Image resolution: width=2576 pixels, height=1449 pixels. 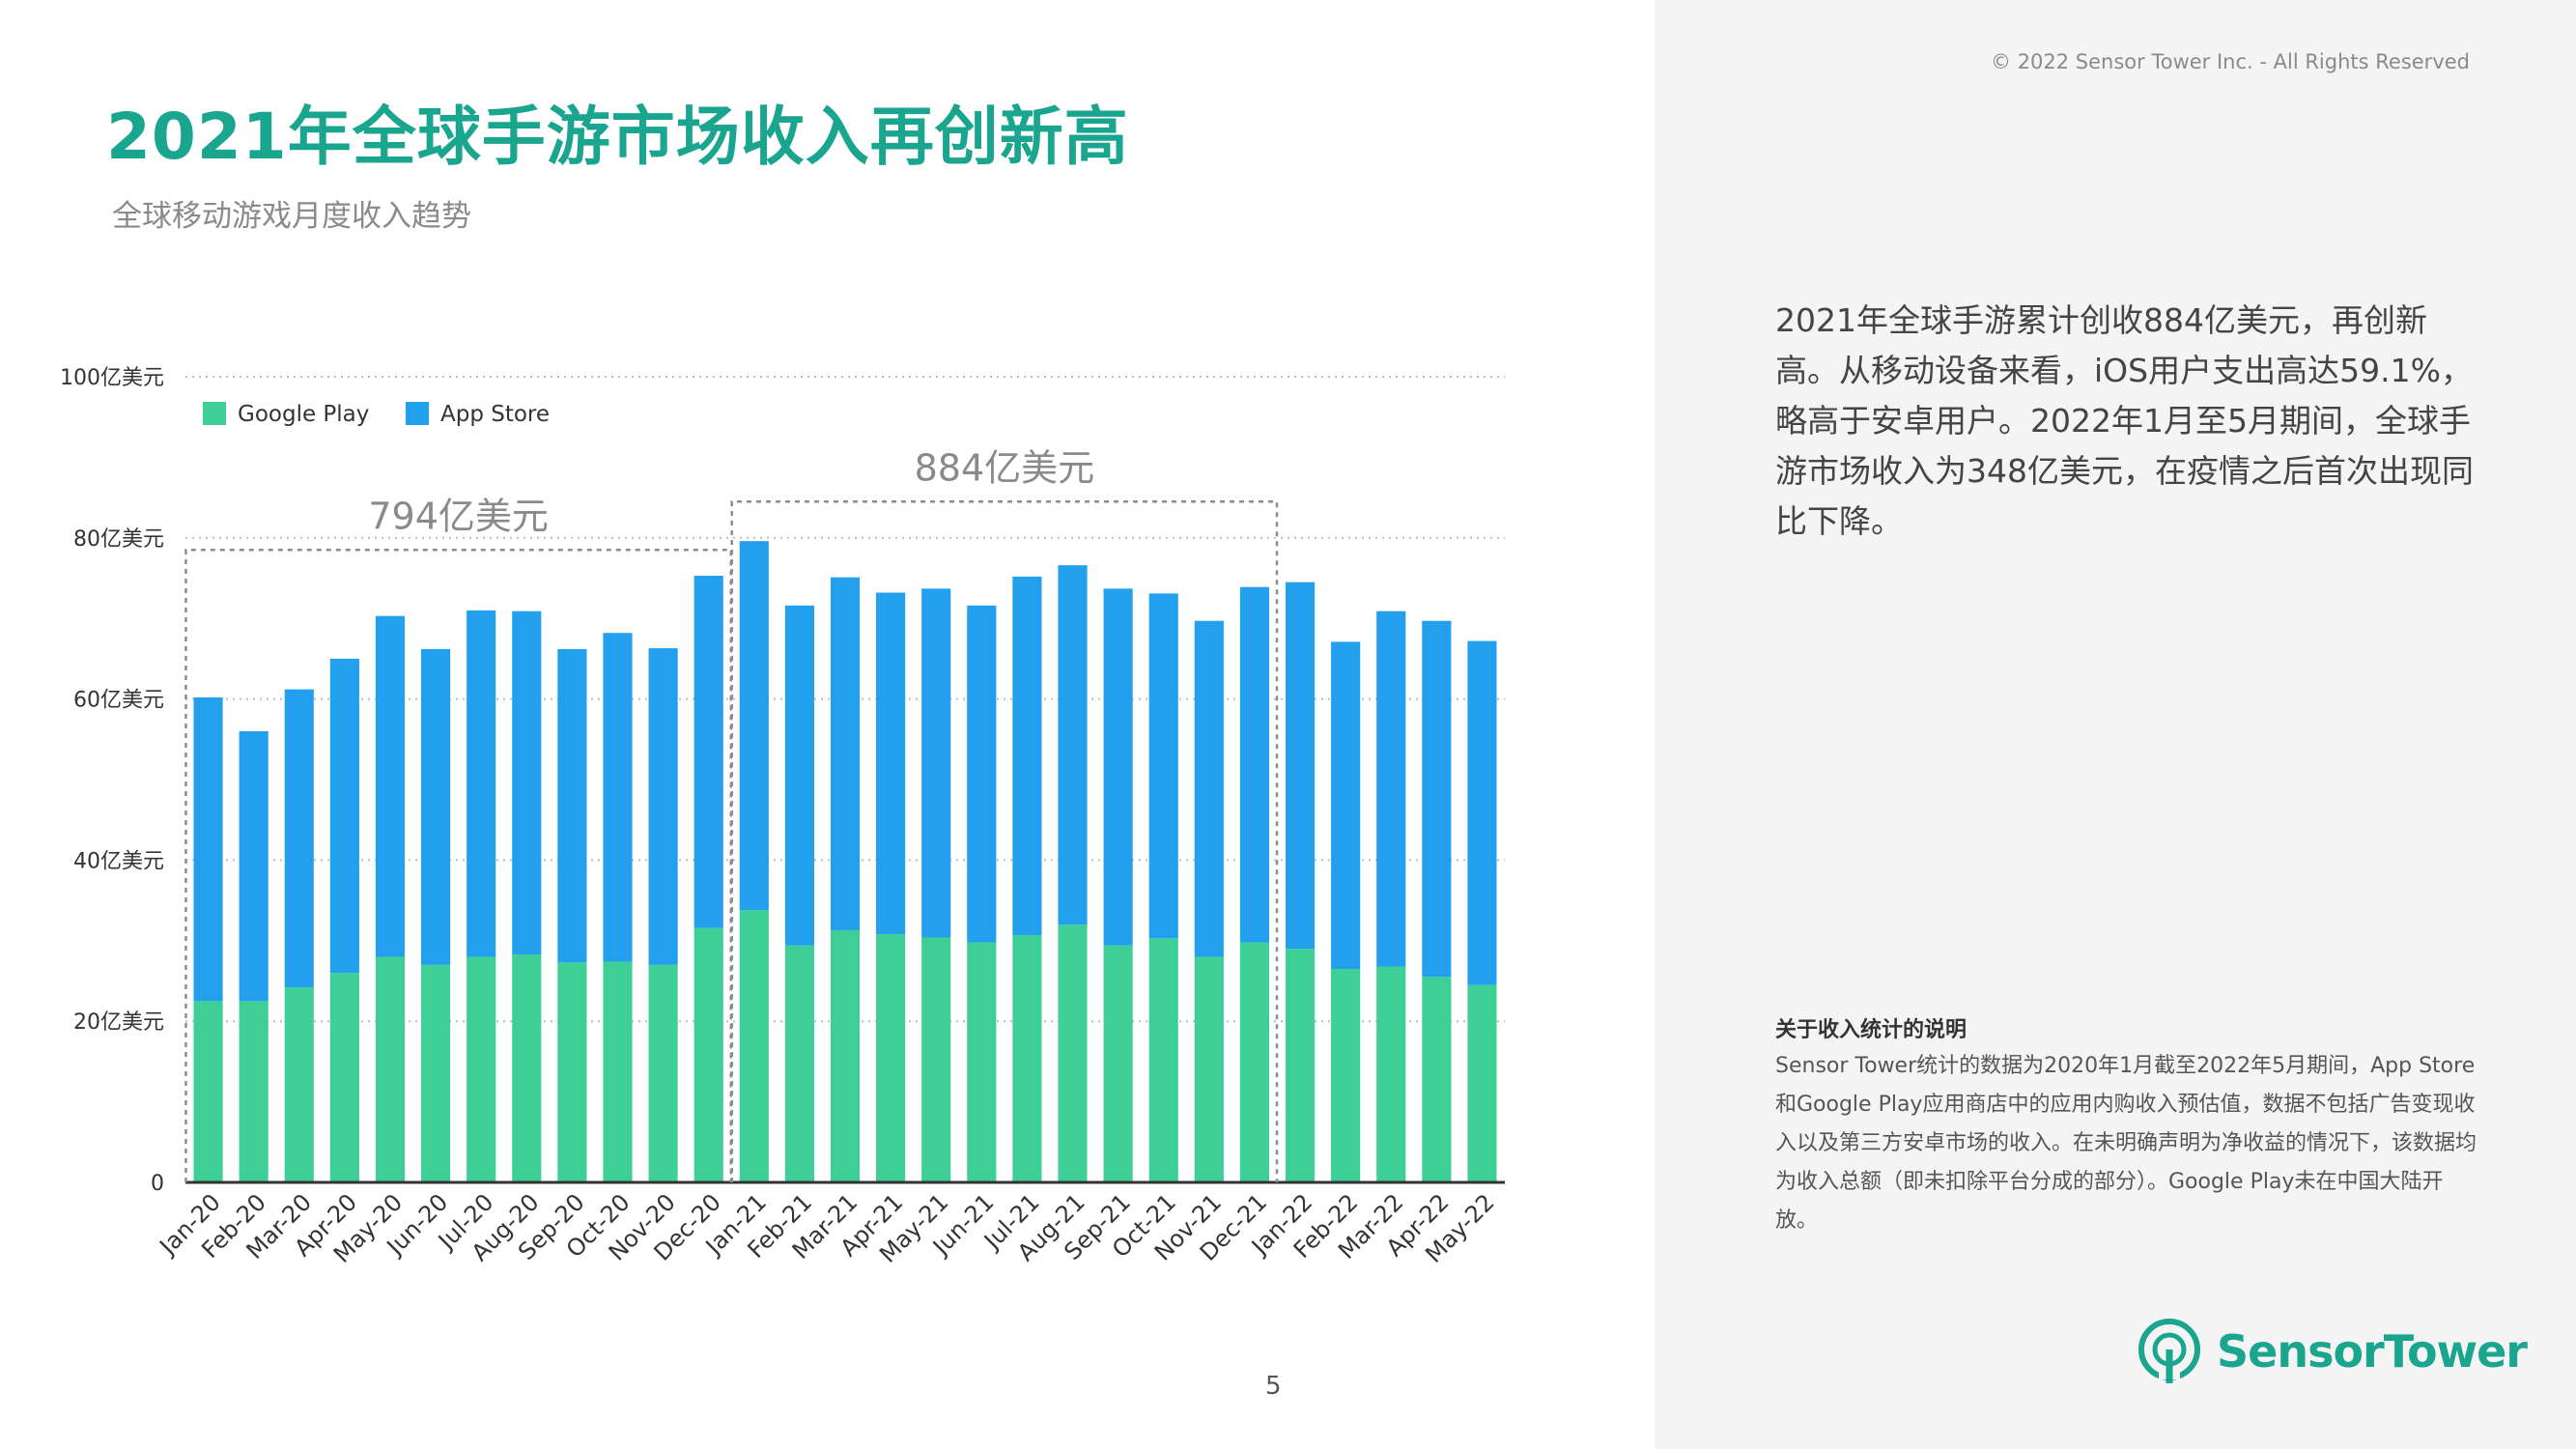 What do you see at coordinates (1005, 467) in the screenshot?
I see `annotation-label: 884亿美元` at bounding box center [1005, 467].